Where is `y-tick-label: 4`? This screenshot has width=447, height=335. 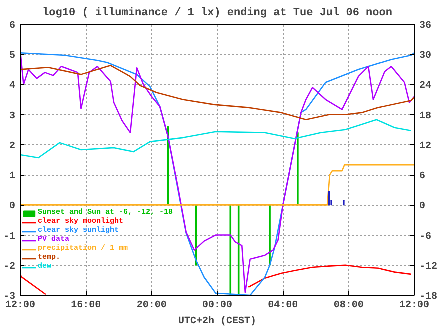
y-tick-label: 4 is located at coordinates (13, 86).